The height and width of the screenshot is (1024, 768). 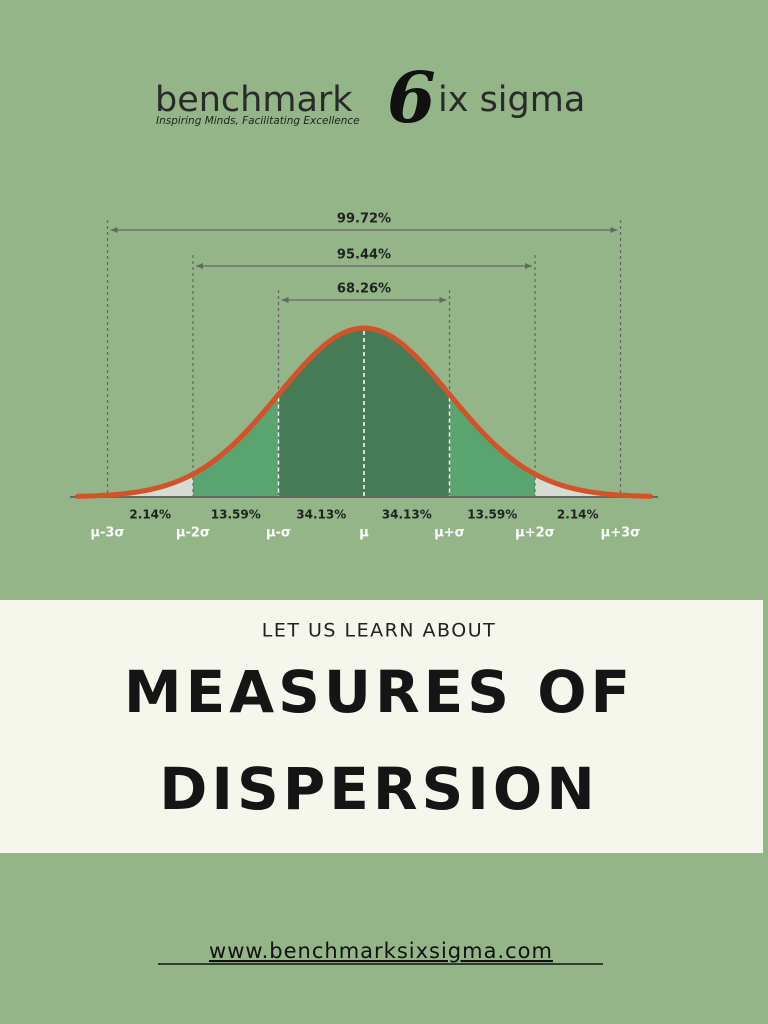 What do you see at coordinates (278, 533) in the screenshot?
I see `sigma-label: μ-σ` at bounding box center [278, 533].